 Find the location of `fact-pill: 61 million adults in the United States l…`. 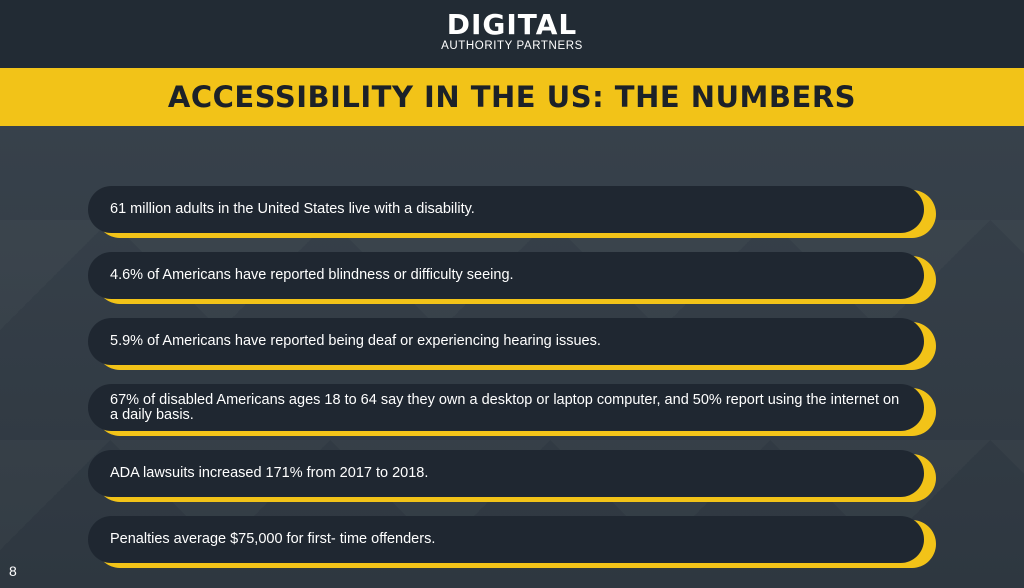

fact-pill: 61 million adults in the United States l… is located at coordinates (506, 209).